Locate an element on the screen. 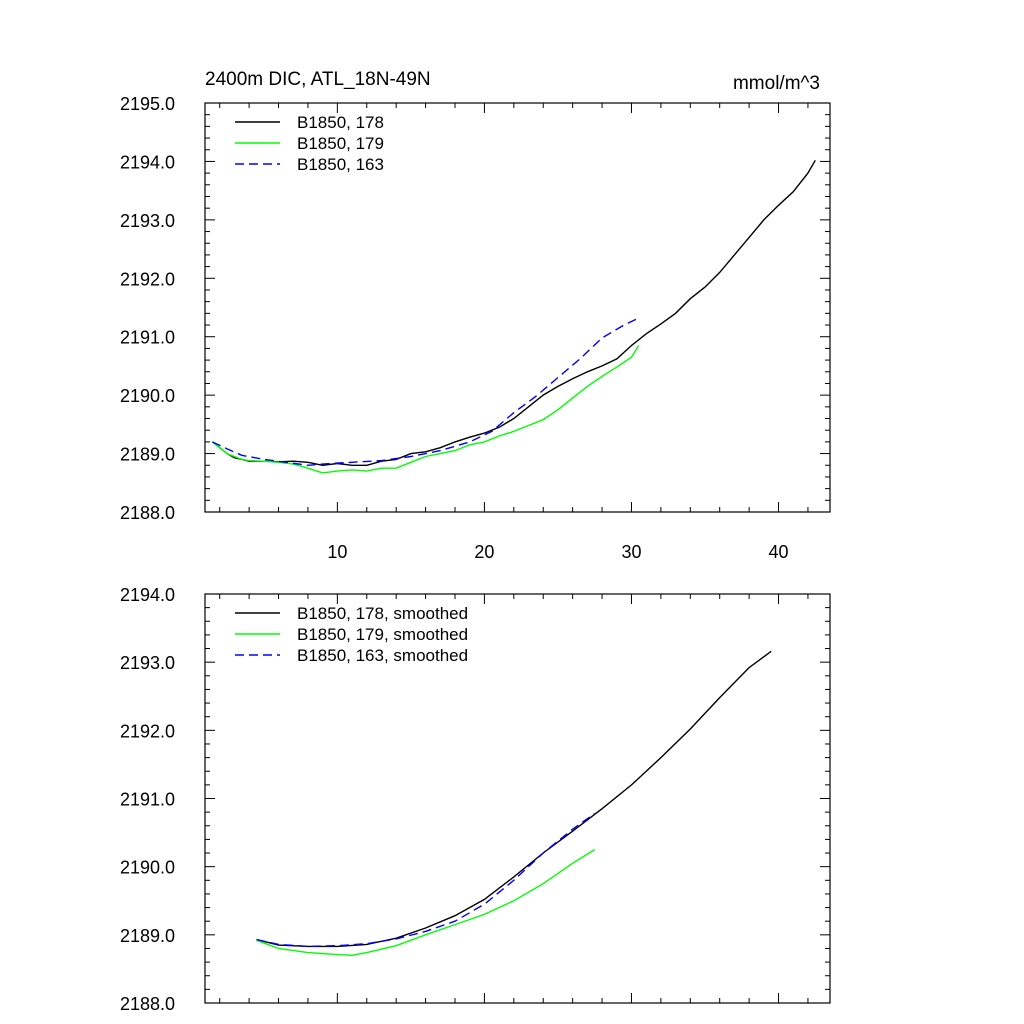  legend-label-0: B1850, 178, smoothed is located at coordinates (382, 613).